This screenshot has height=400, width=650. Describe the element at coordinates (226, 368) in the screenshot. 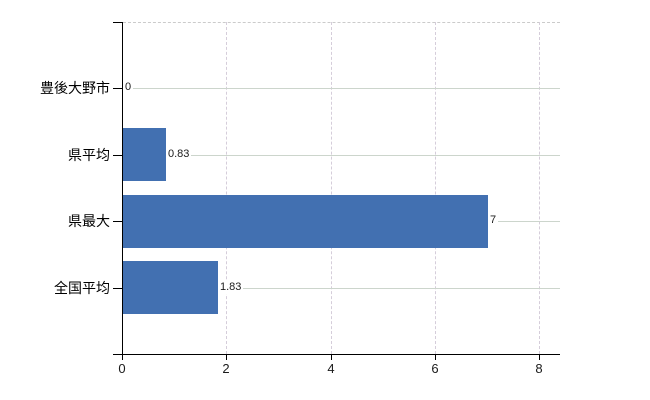

I see `x-tick-label: 2` at that location.